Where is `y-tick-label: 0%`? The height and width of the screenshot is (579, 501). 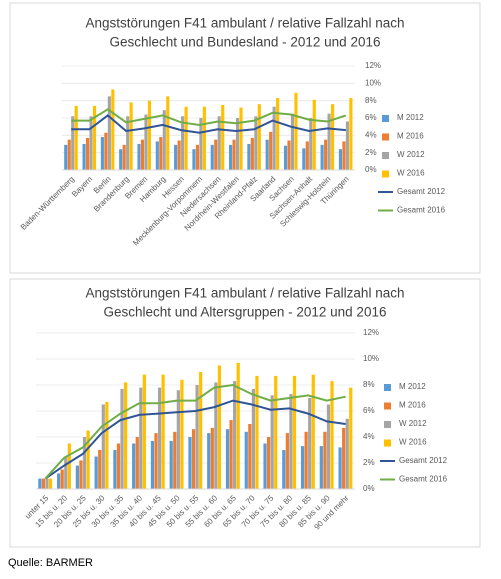 y-tick-label: 0% is located at coordinates (369, 488).